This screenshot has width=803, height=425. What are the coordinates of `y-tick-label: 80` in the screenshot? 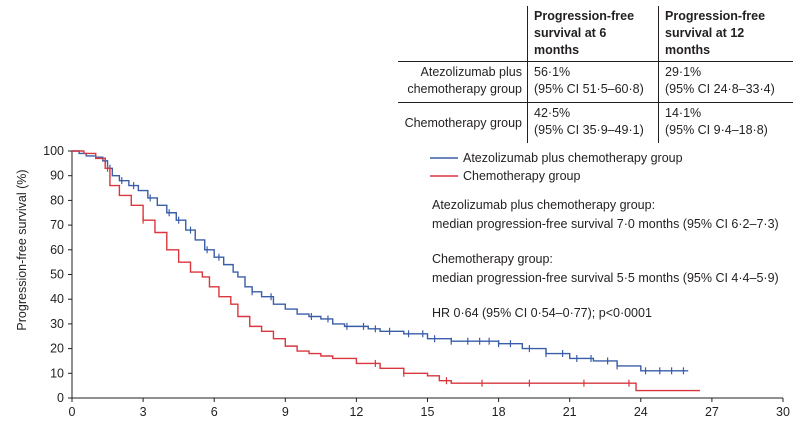 It's located at (57, 200).